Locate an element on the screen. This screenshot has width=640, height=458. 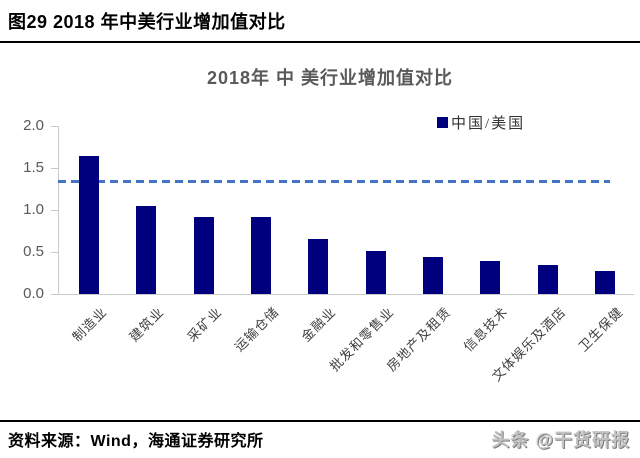
bar-文体娱乐及酒店 is located at coordinates (547, 279).